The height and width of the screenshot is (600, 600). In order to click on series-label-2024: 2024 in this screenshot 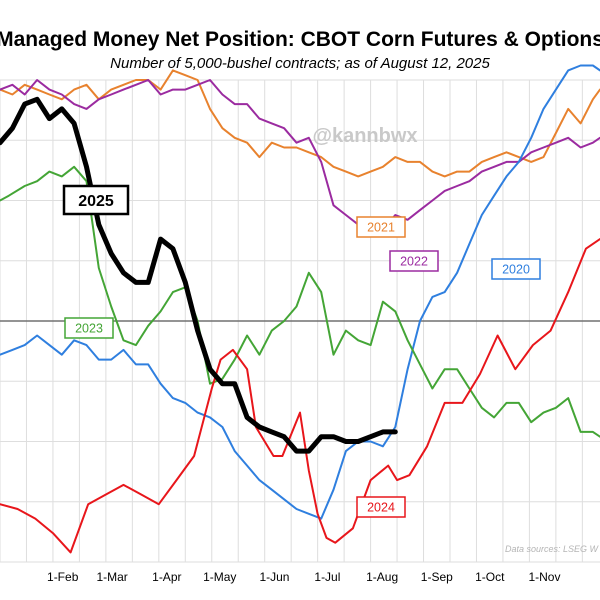, I will do `click(381, 507)`.